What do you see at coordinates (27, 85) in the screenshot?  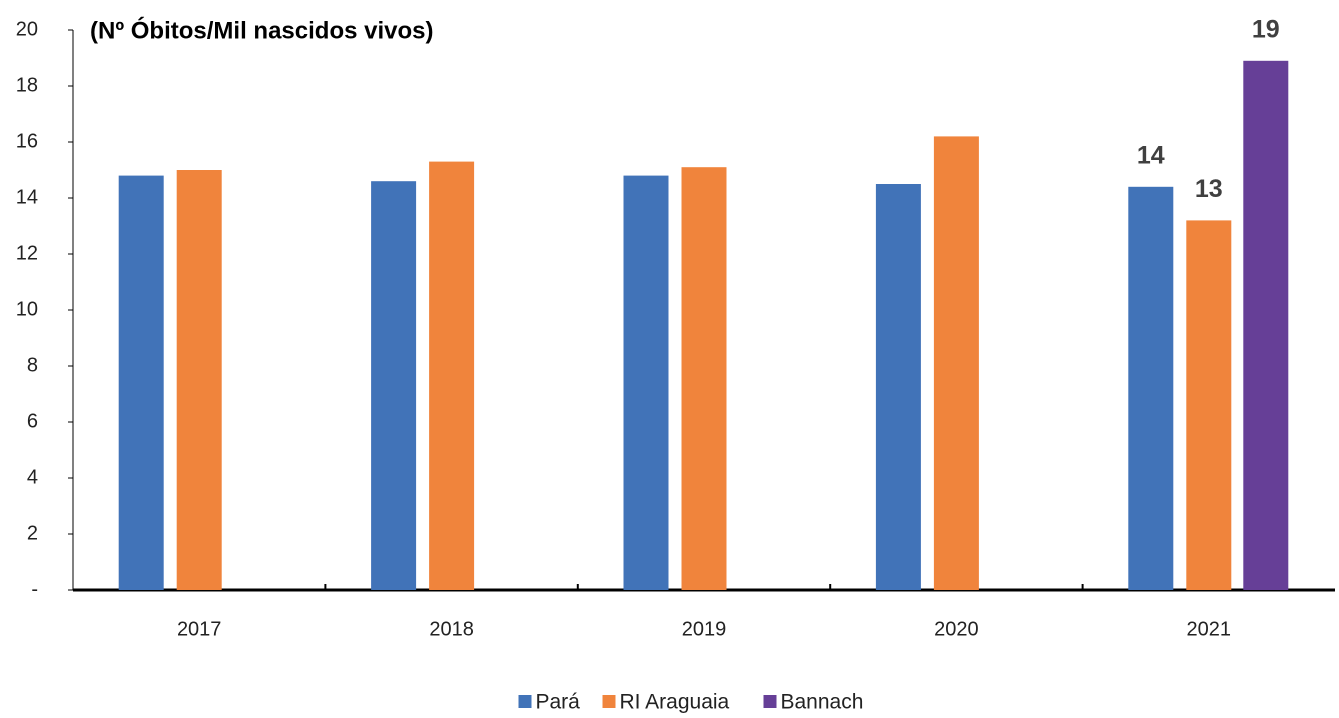 I see `y-tick-label: 18` at bounding box center [27, 85].